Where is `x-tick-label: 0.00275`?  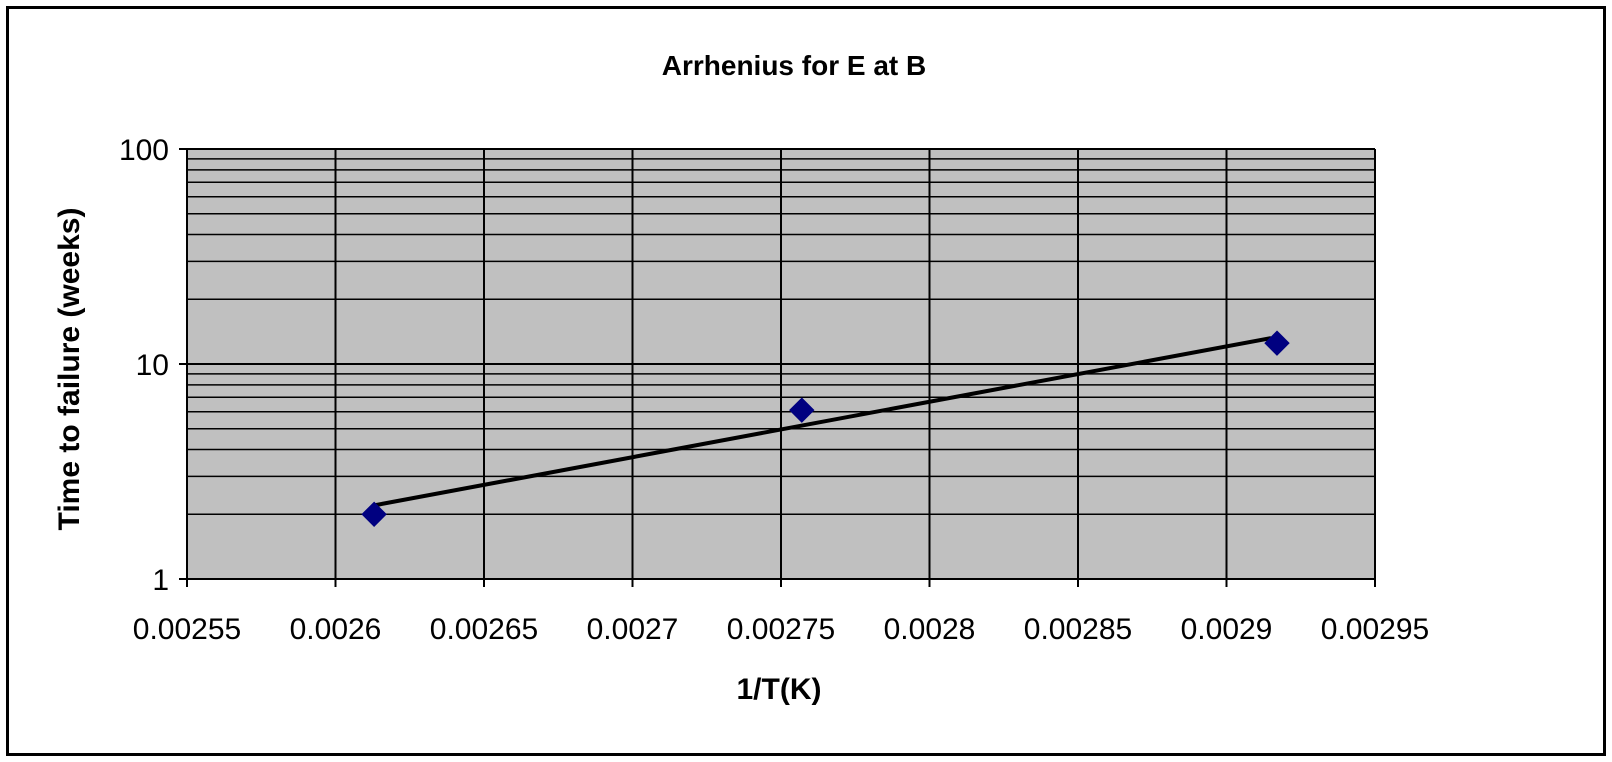 x-tick-label: 0.00275 is located at coordinates (781, 629).